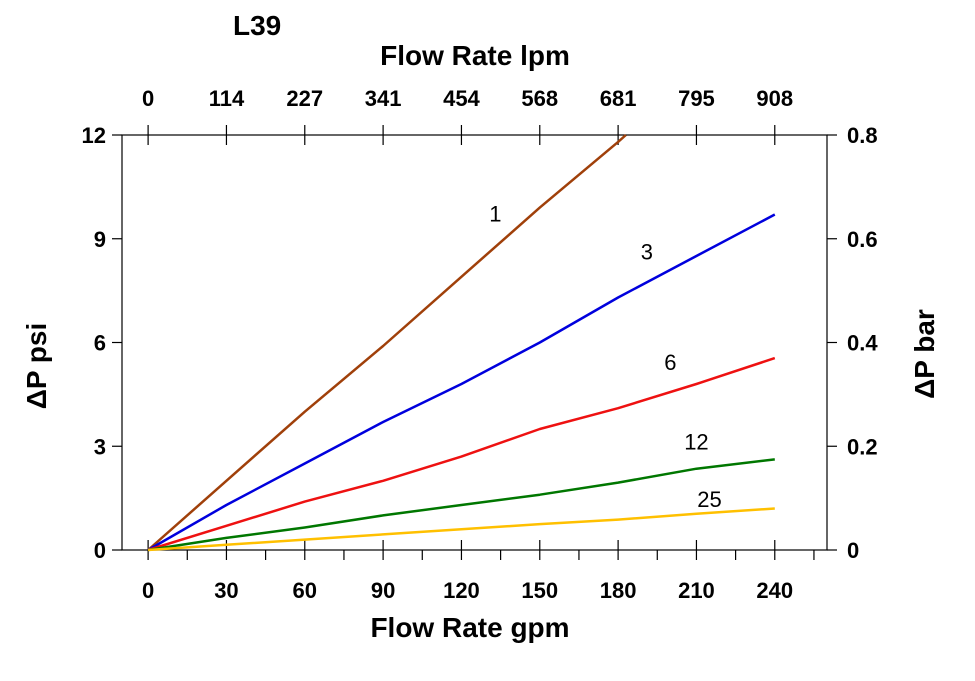 This screenshot has width=975, height=681. Describe the element at coordinates (696, 442) in the screenshot. I see `series-label-12: 12` at that location.